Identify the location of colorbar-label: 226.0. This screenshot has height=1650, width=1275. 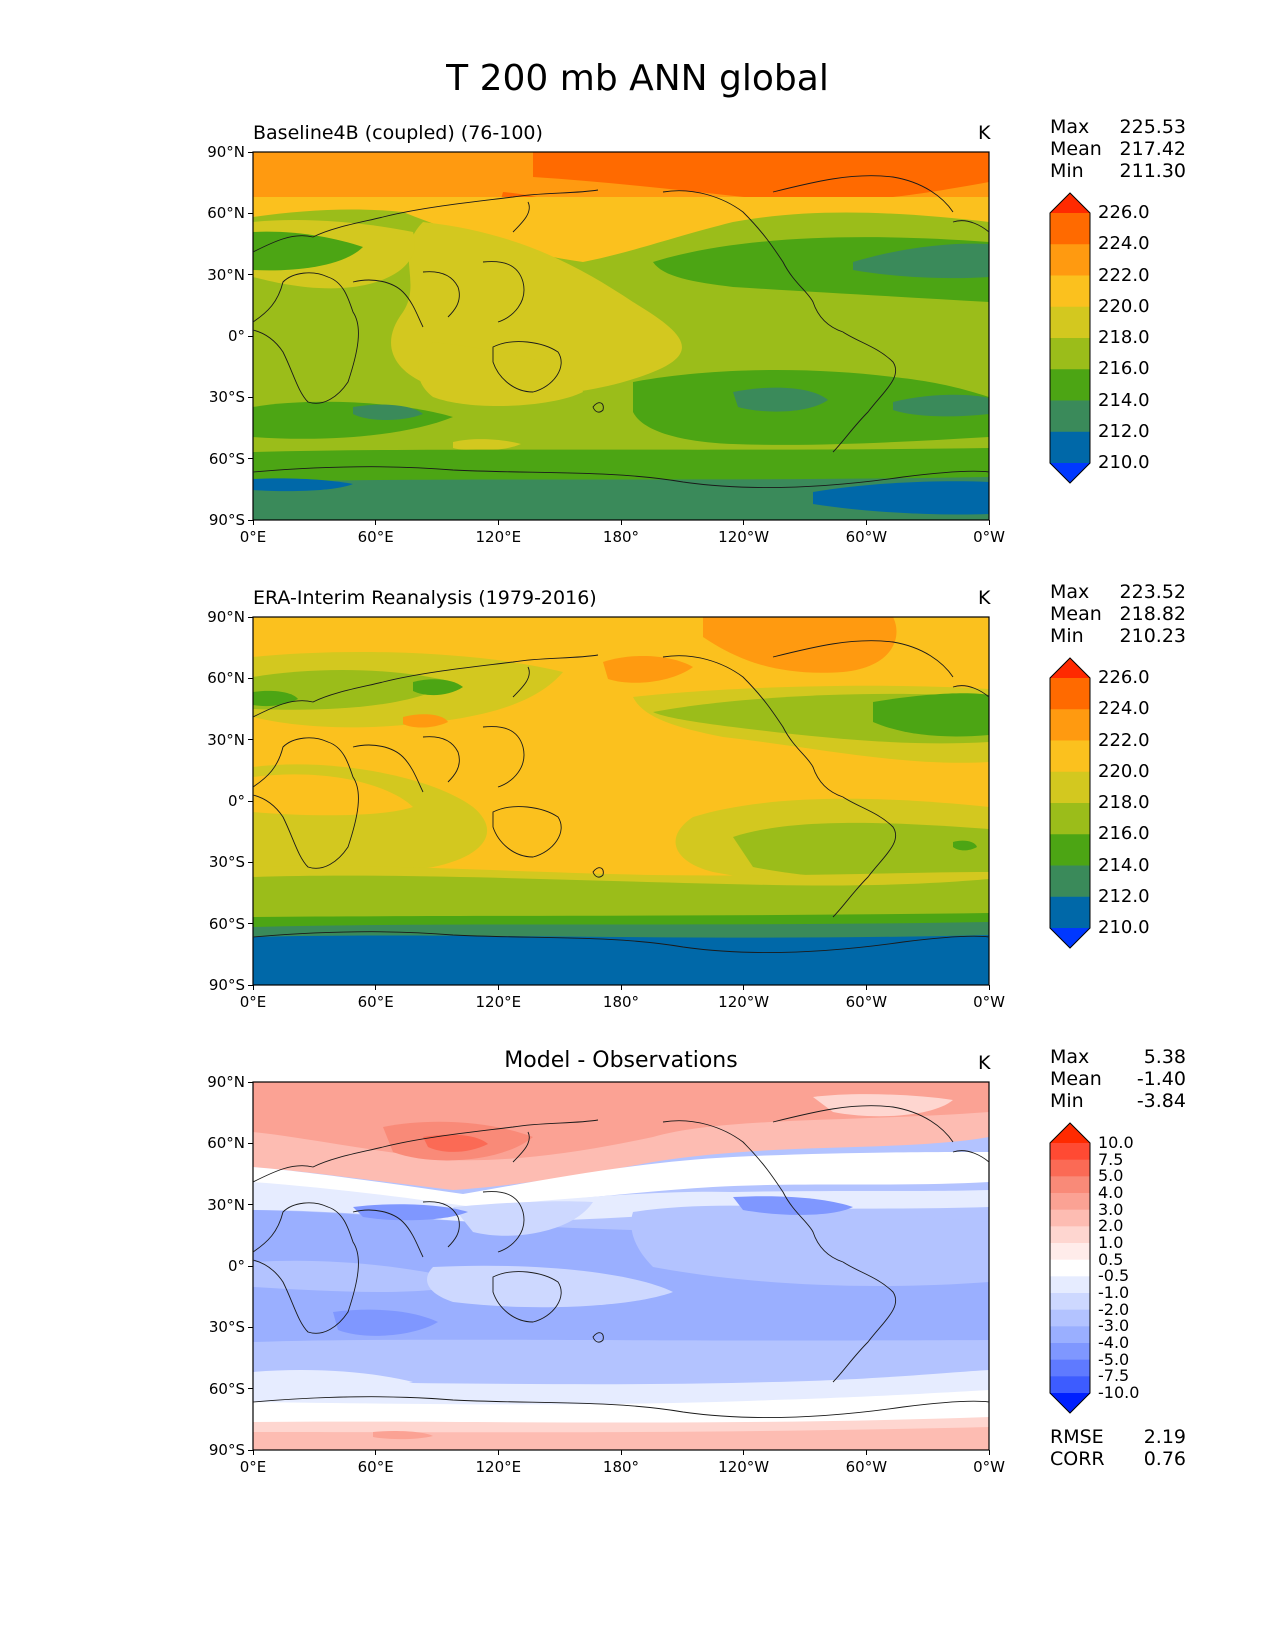
(1124, 212).